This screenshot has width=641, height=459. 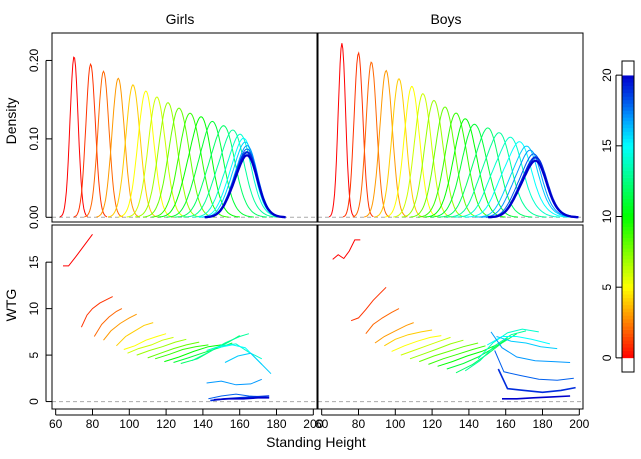 I want to click on boys-x-tick-label: 100, so click(x=395, y=424).